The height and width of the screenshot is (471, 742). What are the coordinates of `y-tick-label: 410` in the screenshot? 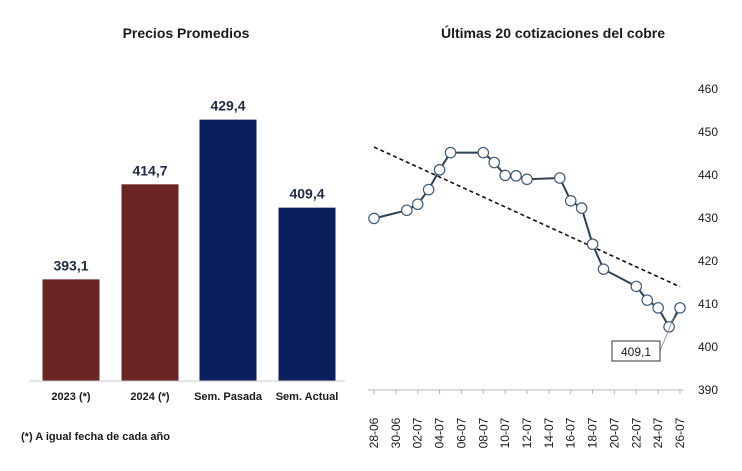 It's located at (708, 304).